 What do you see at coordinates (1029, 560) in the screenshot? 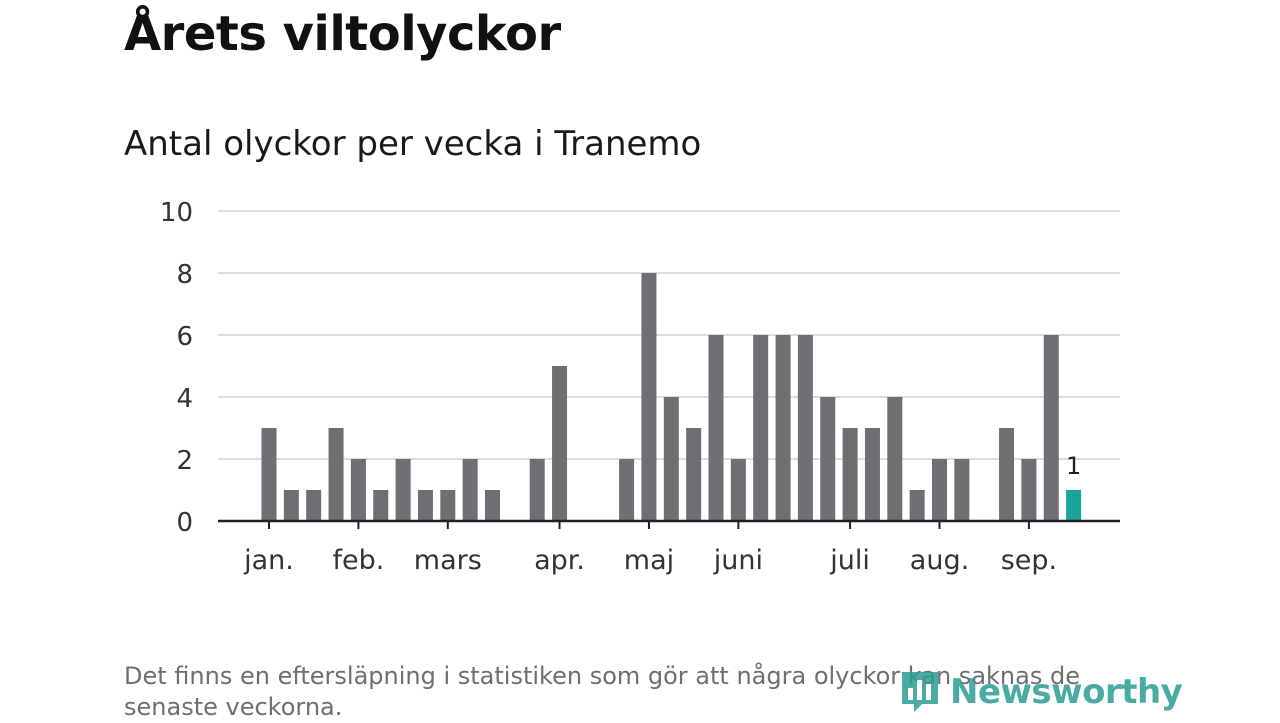
I see `x-tick-label: sep.` at bounding box center [1029, 560].